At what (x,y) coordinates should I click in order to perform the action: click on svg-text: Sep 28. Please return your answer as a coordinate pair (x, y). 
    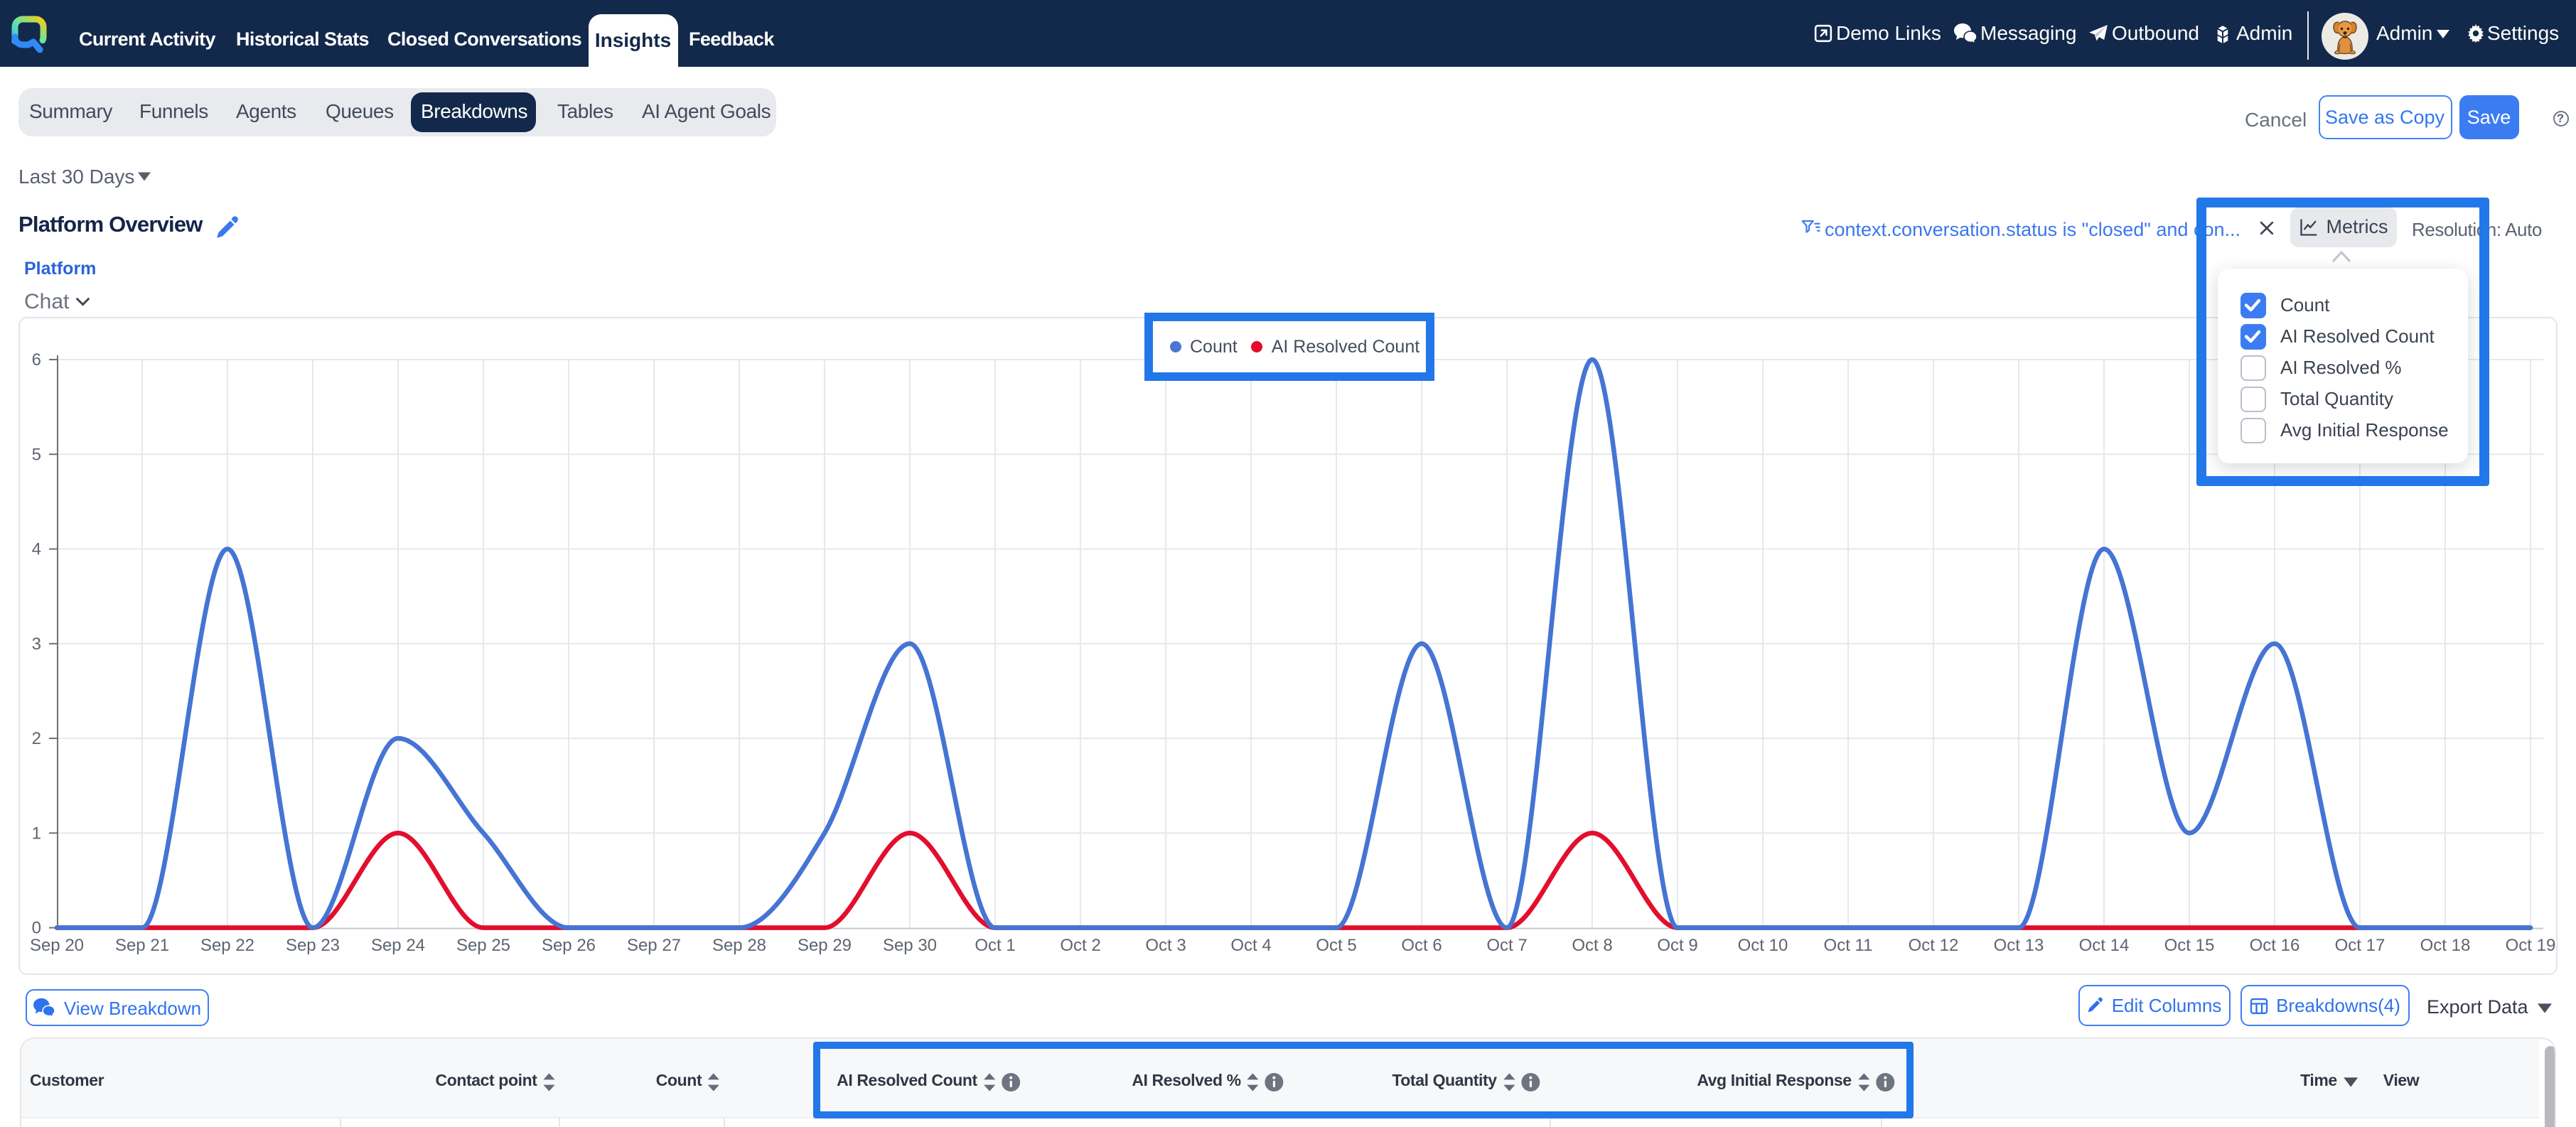
    Looking at the image, I should click on (739, 945).